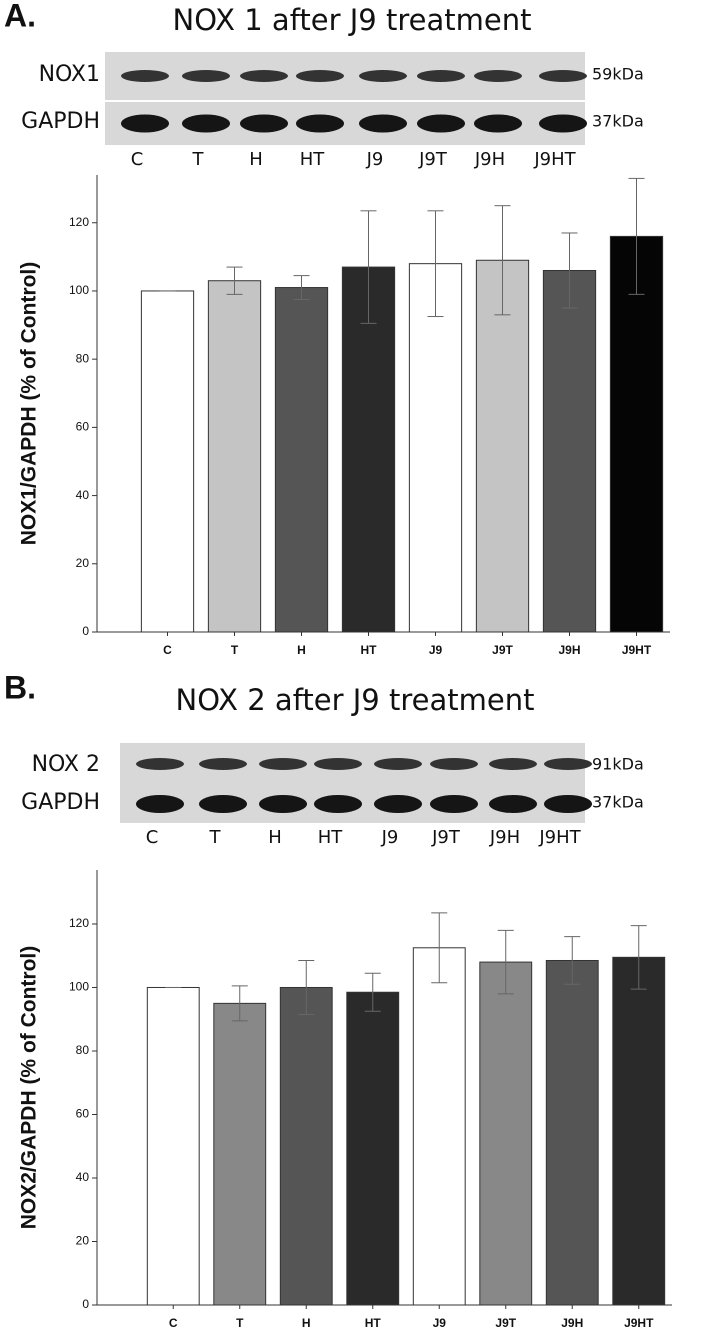  What do you see at coordinates (69, 74) in the screenshot?
I see `blot-row-label: NOX1` at bounding box center [69, 74].